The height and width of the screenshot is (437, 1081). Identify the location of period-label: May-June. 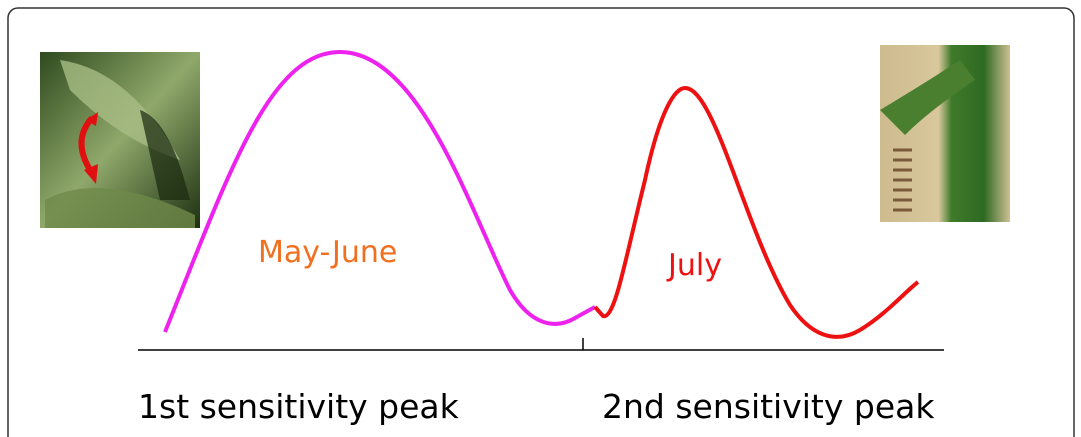
(327, 252).